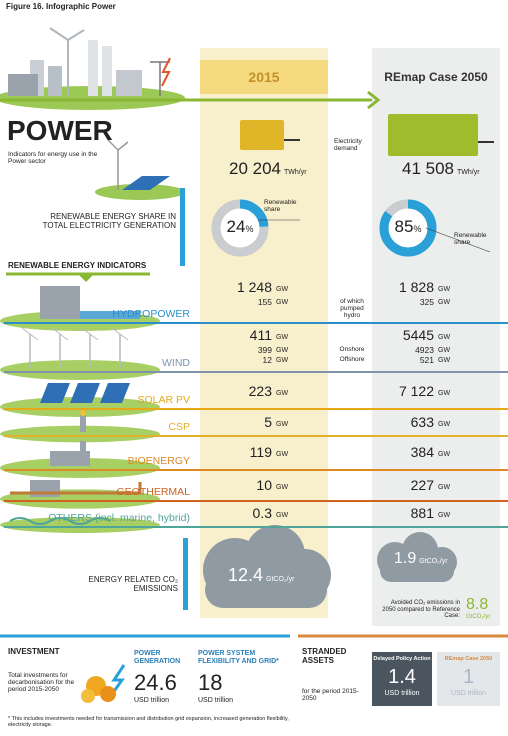  Describe the element at coordinates (422, 421) in the screenshot. I see `indicator-value: 633` at that location.